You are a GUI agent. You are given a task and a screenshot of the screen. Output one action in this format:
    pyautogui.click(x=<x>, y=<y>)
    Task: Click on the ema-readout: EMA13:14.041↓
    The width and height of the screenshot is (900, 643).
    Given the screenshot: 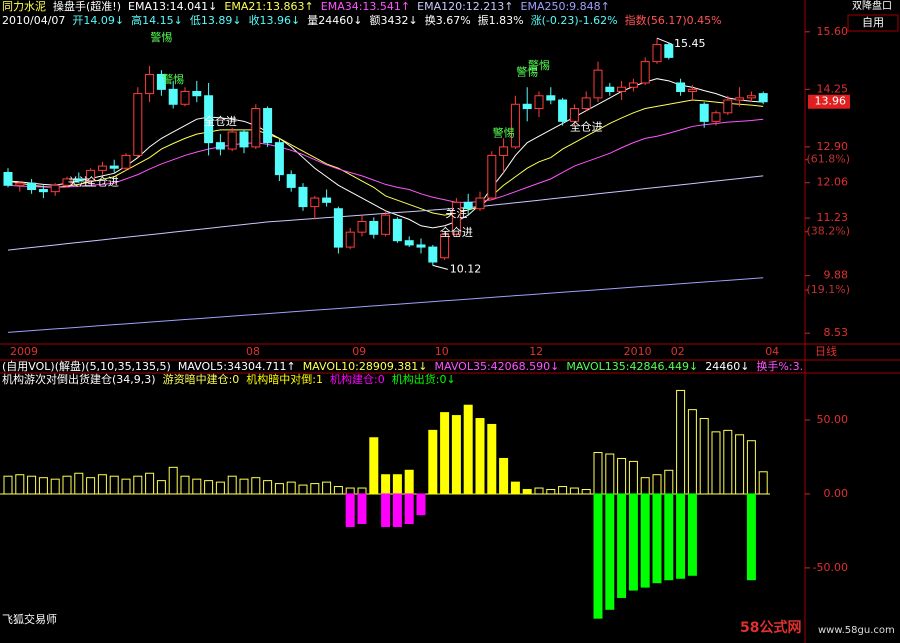 What is the action you would take?
    pyautogui.click(x=173, y=6)
    